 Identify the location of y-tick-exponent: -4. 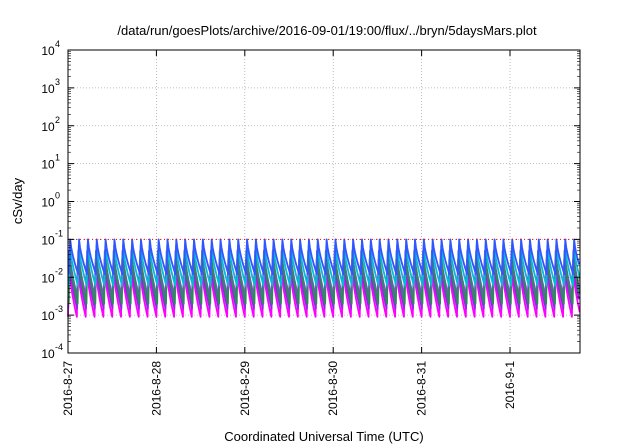
(59, 347).